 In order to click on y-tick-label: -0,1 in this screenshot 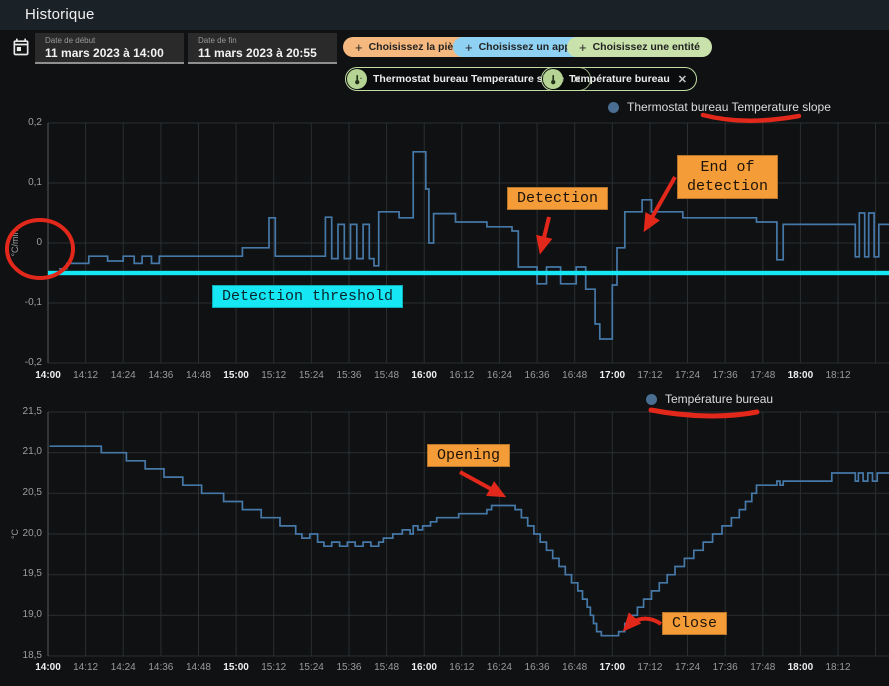, I will do `click(33, 302)`.